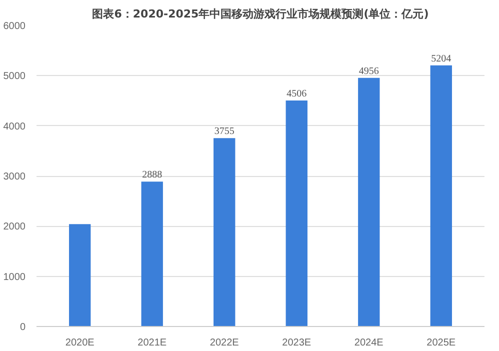 This screenshot has height=351, width=499. I want to click on data-label: 5204, so click(441, 58).